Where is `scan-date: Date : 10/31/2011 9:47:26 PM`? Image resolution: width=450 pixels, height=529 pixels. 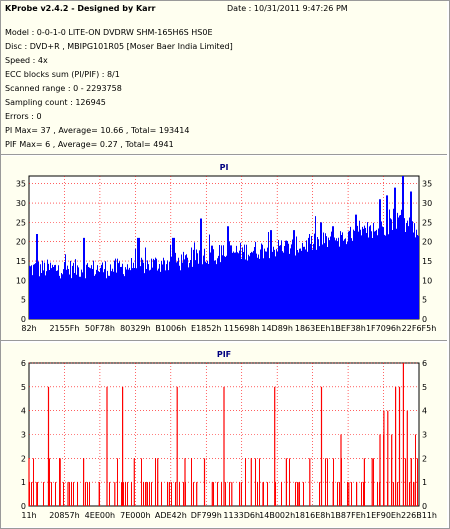
scan-date: Date : 10/31/2011 9:47:26 PM is located at coordinates (287, 8).